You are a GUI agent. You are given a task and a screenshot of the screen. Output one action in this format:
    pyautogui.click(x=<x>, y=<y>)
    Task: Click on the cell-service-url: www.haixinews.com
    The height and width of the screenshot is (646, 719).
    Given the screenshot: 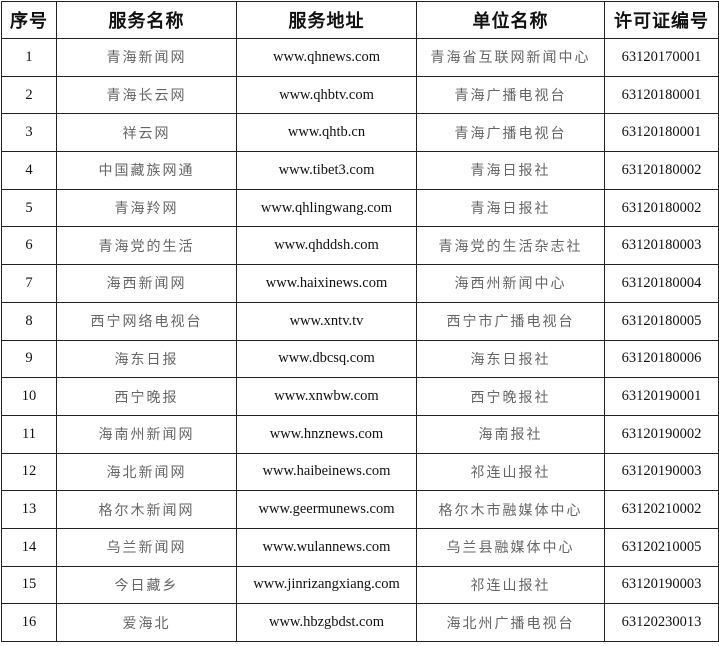 What is the action you would take?
    pyautogui.click(x=326, y=283)
    